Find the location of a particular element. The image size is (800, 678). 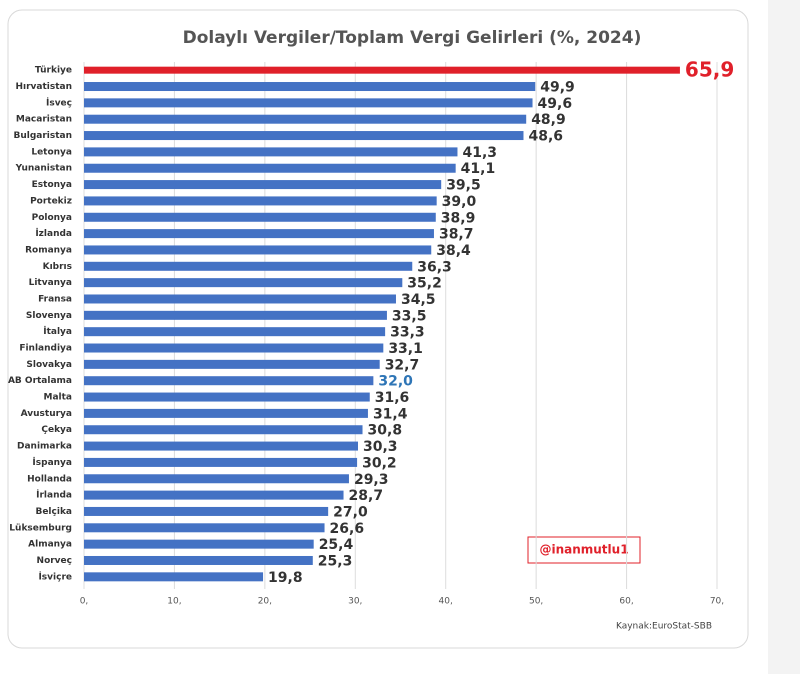

x-tick-label: 70, is located at coordinates (717, 602).